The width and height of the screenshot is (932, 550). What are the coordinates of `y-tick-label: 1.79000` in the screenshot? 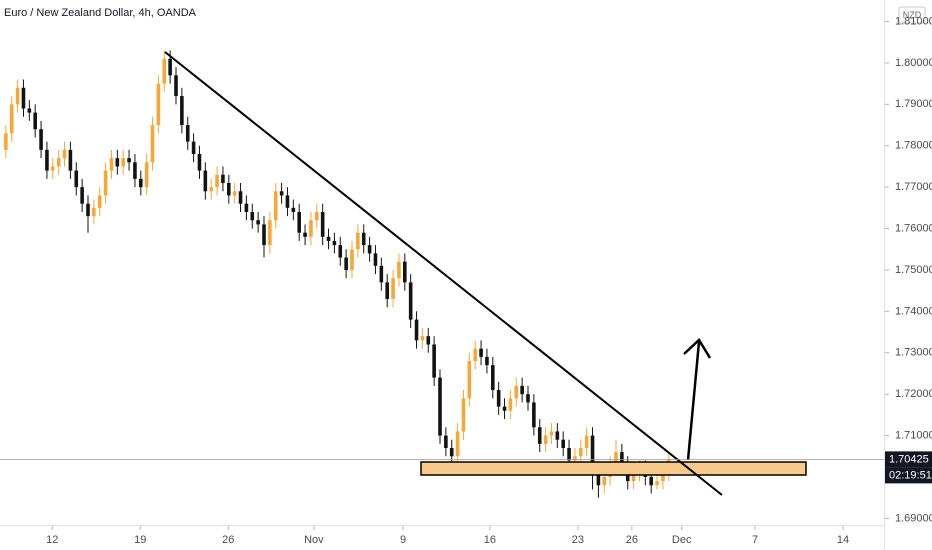 It's located at (913, 104).